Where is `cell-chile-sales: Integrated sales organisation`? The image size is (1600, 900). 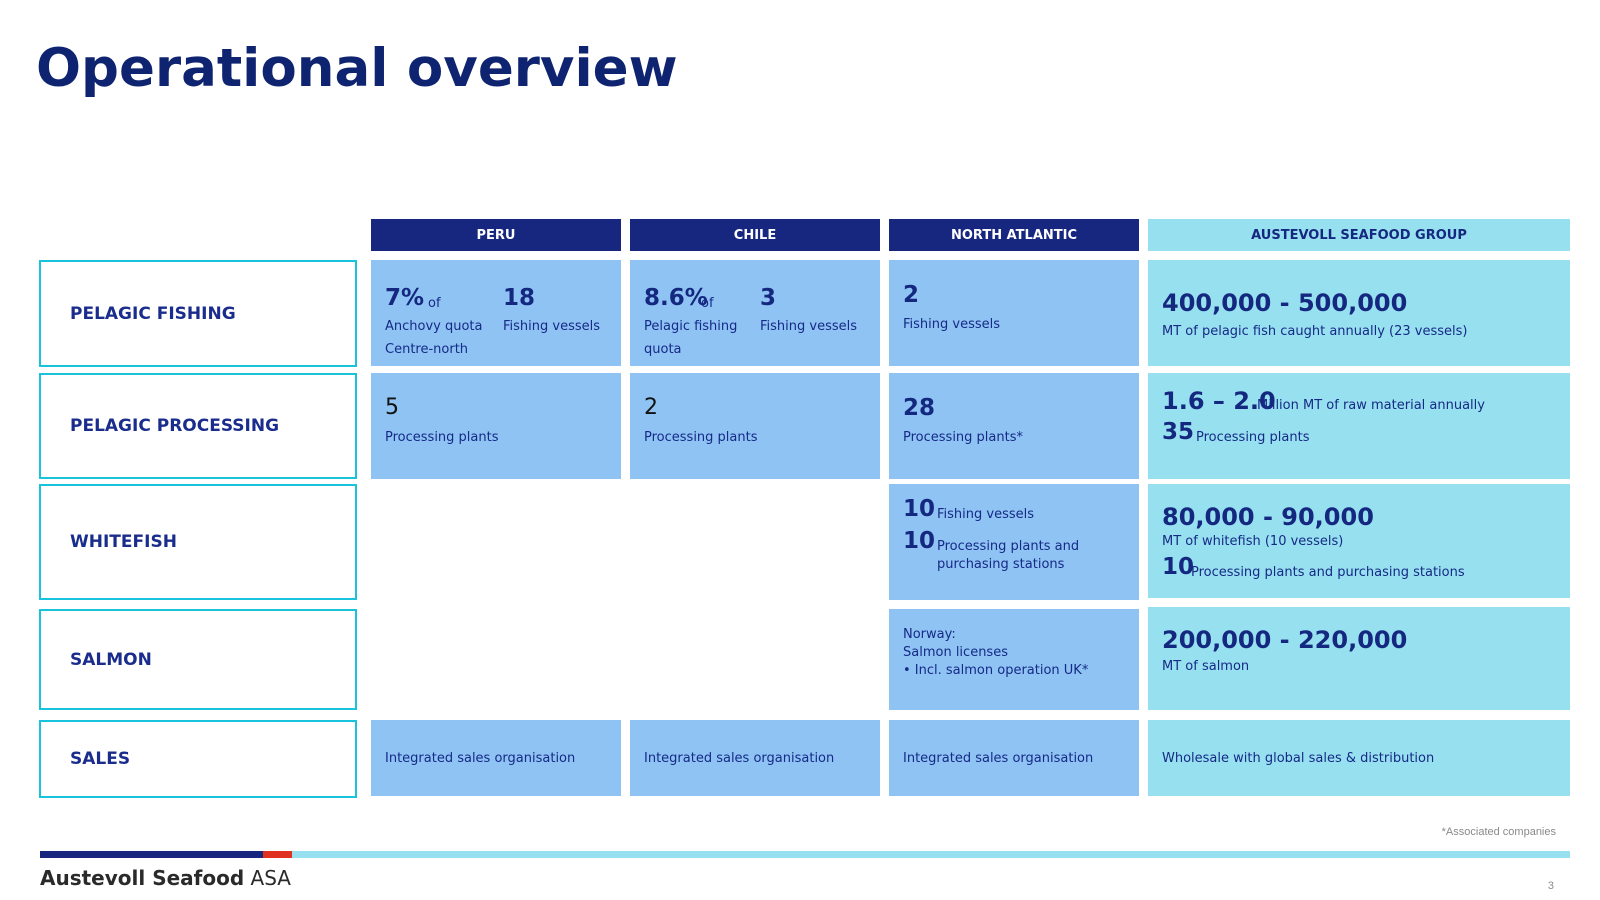
cell-chile-sales: Integrated sales organisation is located at coordinates (755, 758).